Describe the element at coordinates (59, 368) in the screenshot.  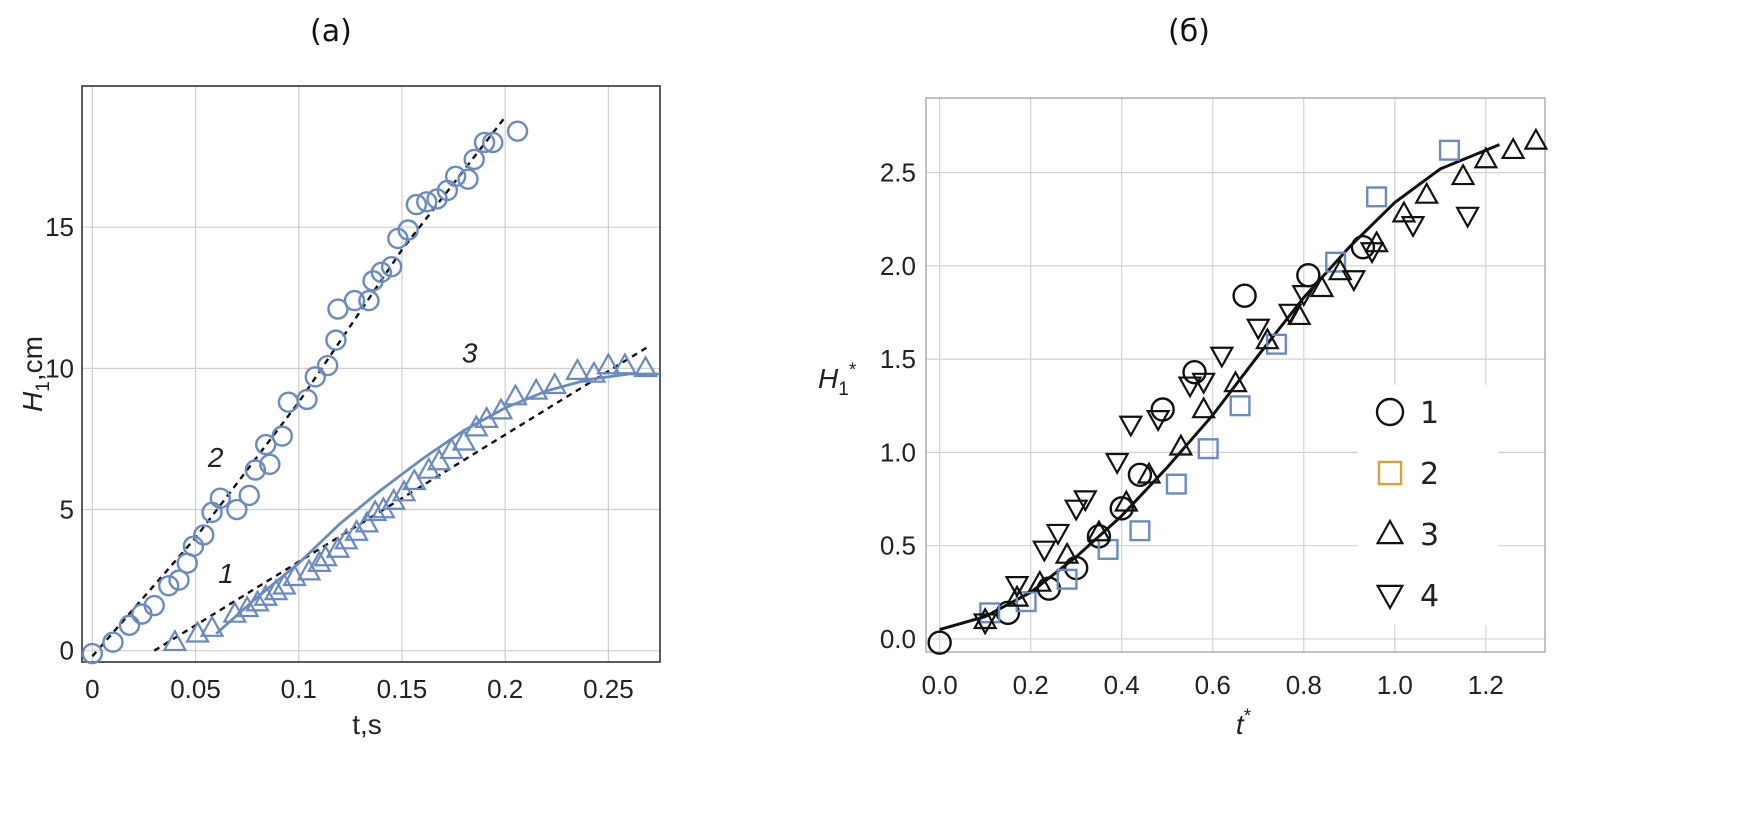
I see `y-tick-label: 10` at that location.